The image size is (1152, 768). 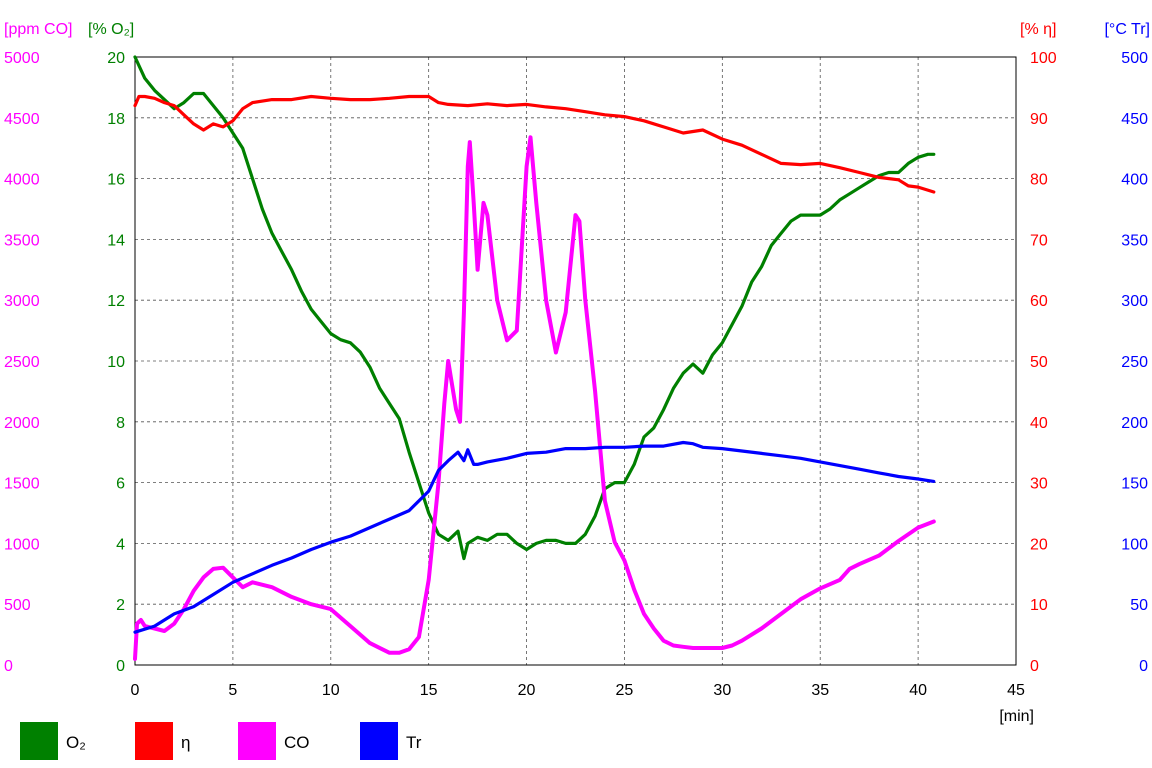 I want to click on tick-label-co: 2000, so click(x=22, y=423).